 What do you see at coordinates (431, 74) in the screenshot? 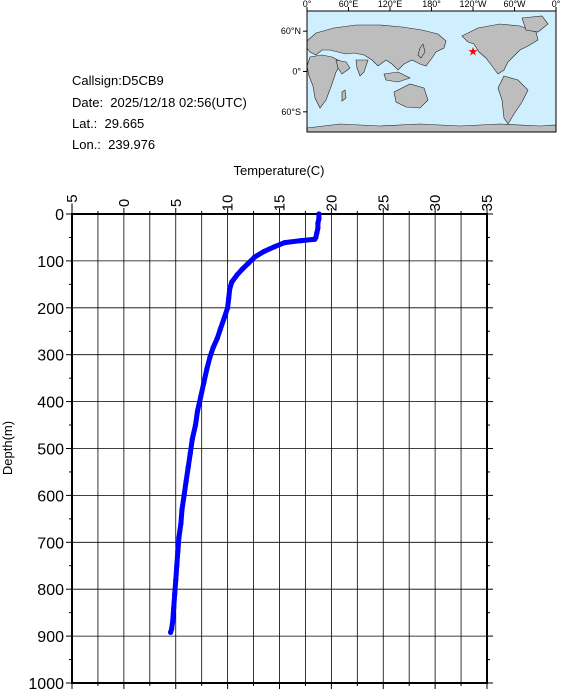
I see `map-land` at bounding box center [431, 74].